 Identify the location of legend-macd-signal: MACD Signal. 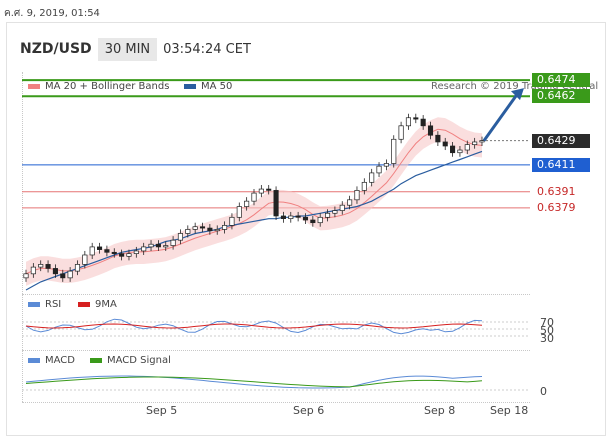
(130, 360).